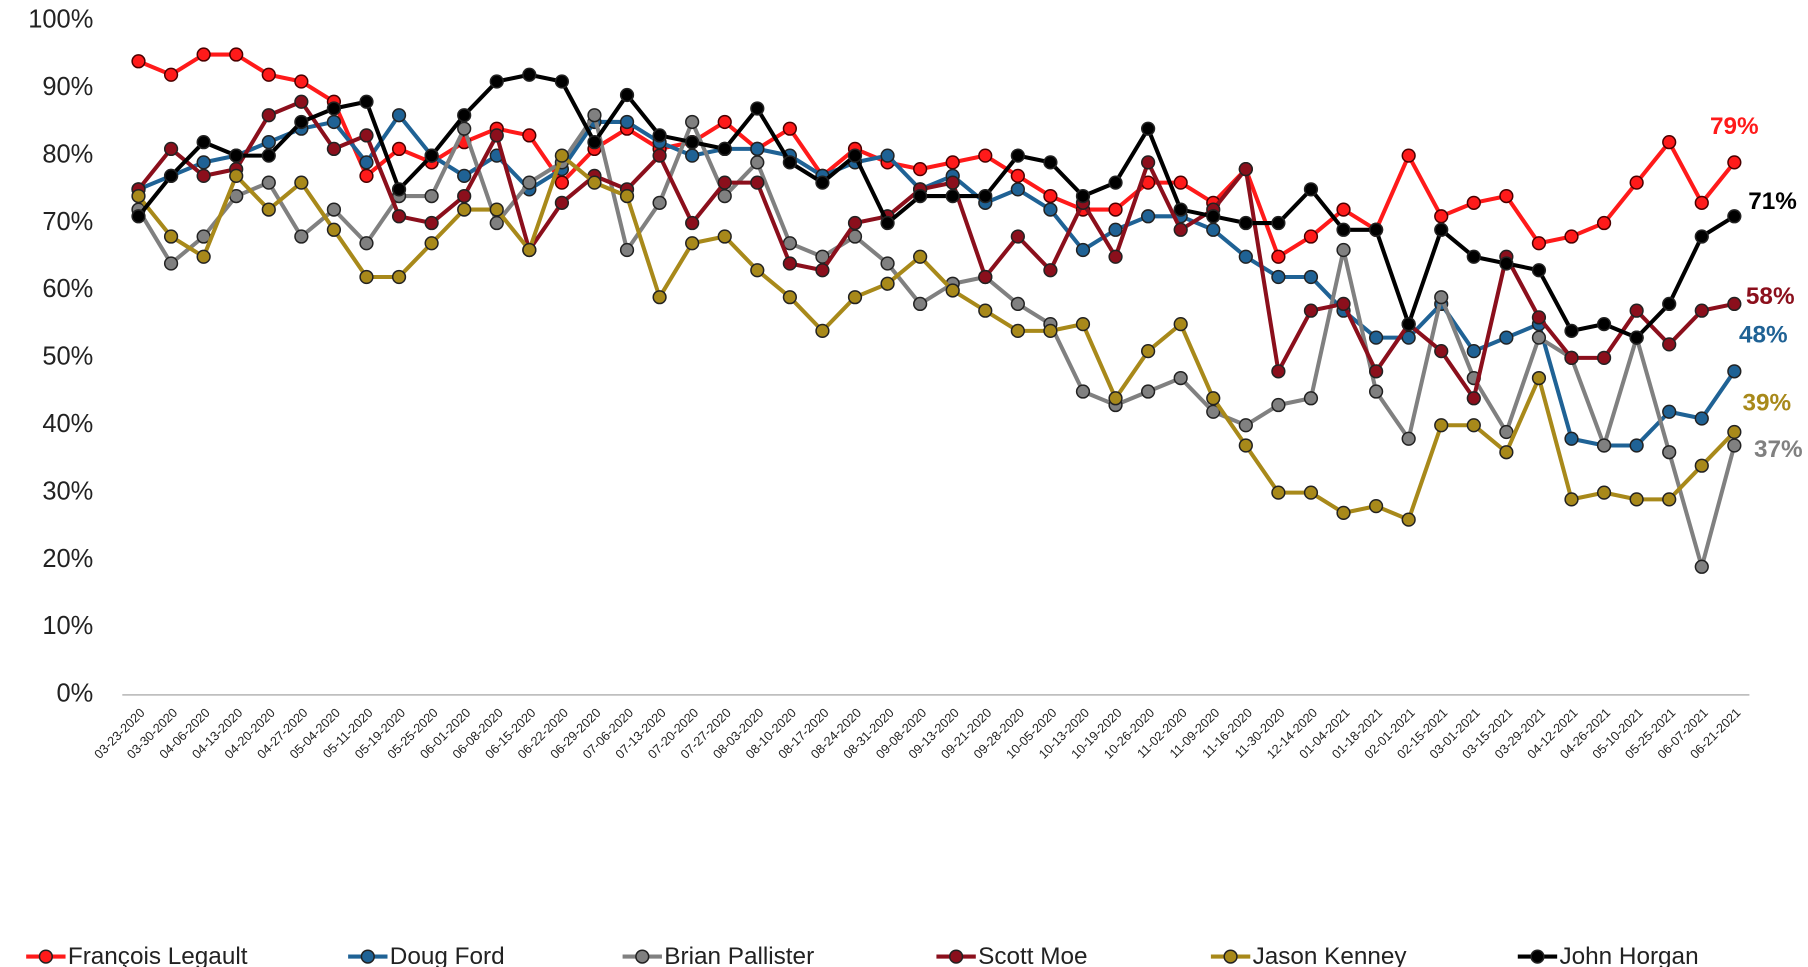 The image size is (1808, 967). What do you see at coordinates (67, 289) in the screenshot?
I see `y-tick-label: 60%` at bounding box center [67, 289].